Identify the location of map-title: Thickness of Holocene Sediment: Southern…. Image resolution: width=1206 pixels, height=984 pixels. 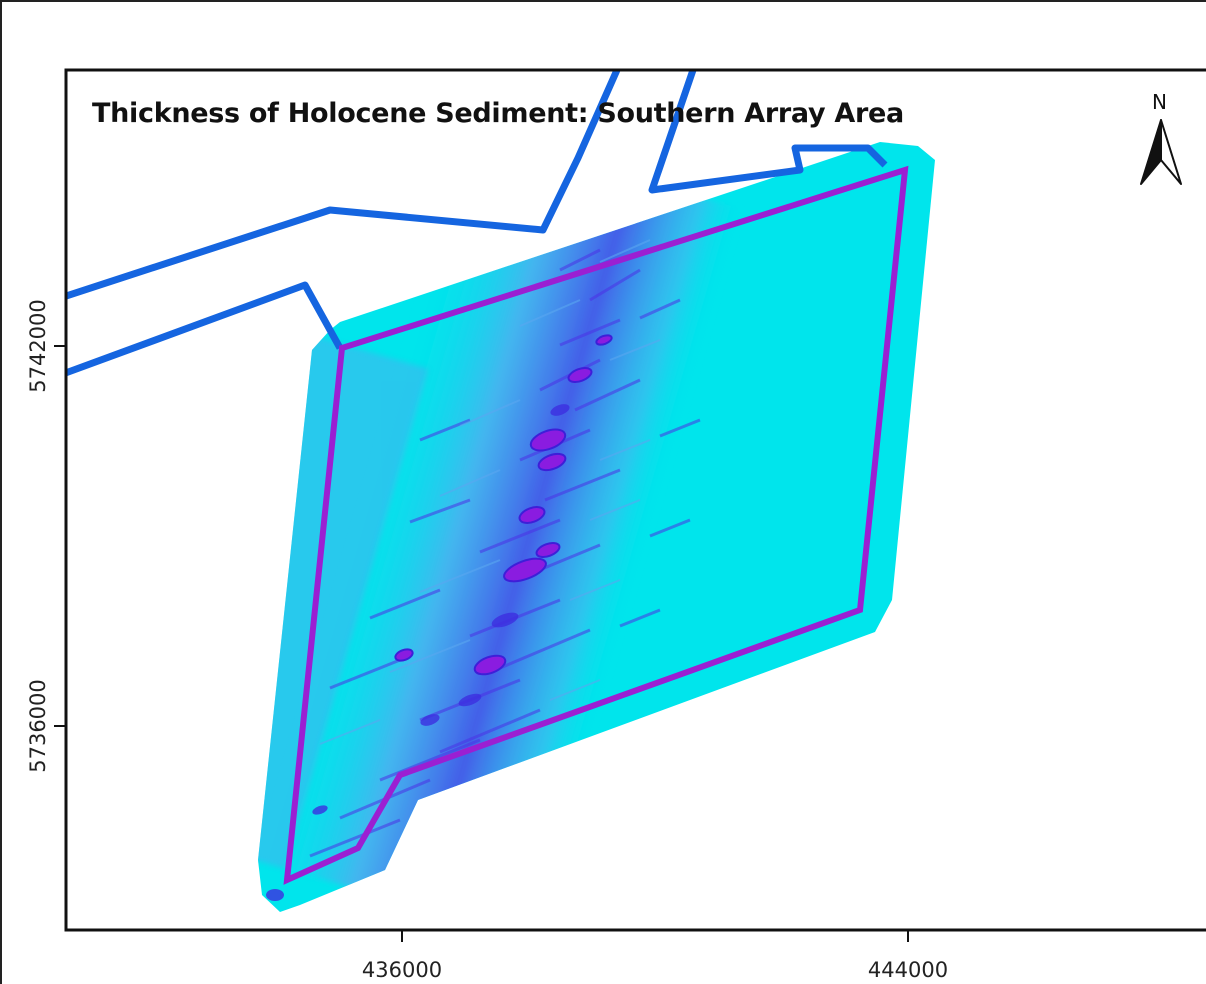
(498, 113).